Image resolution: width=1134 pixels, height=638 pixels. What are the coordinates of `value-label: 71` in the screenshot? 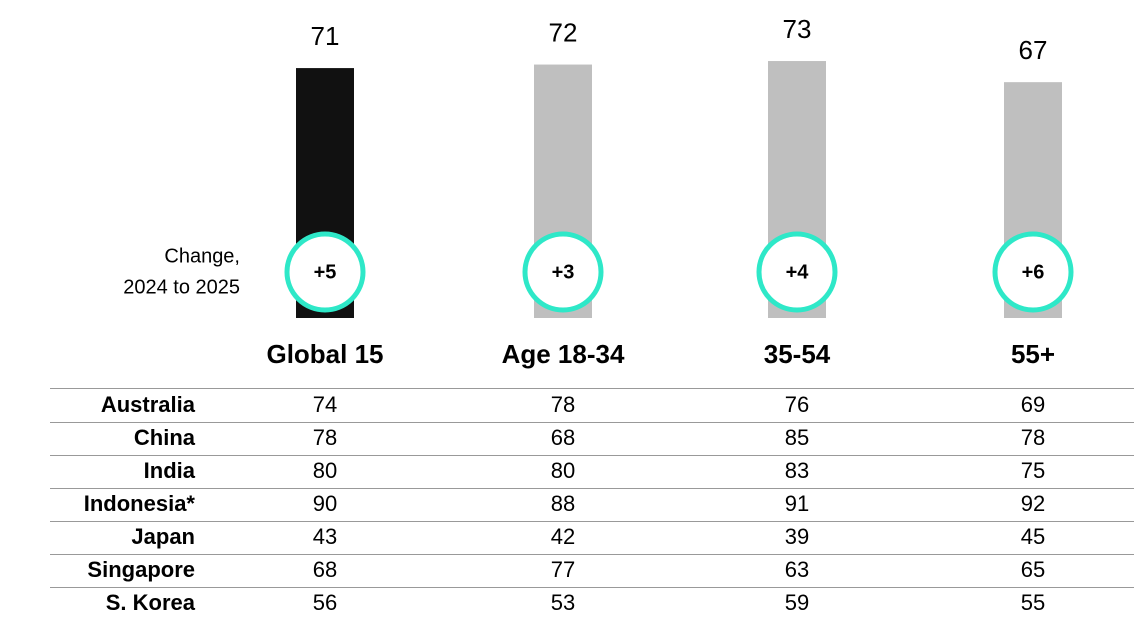 It's located at (325, 36).